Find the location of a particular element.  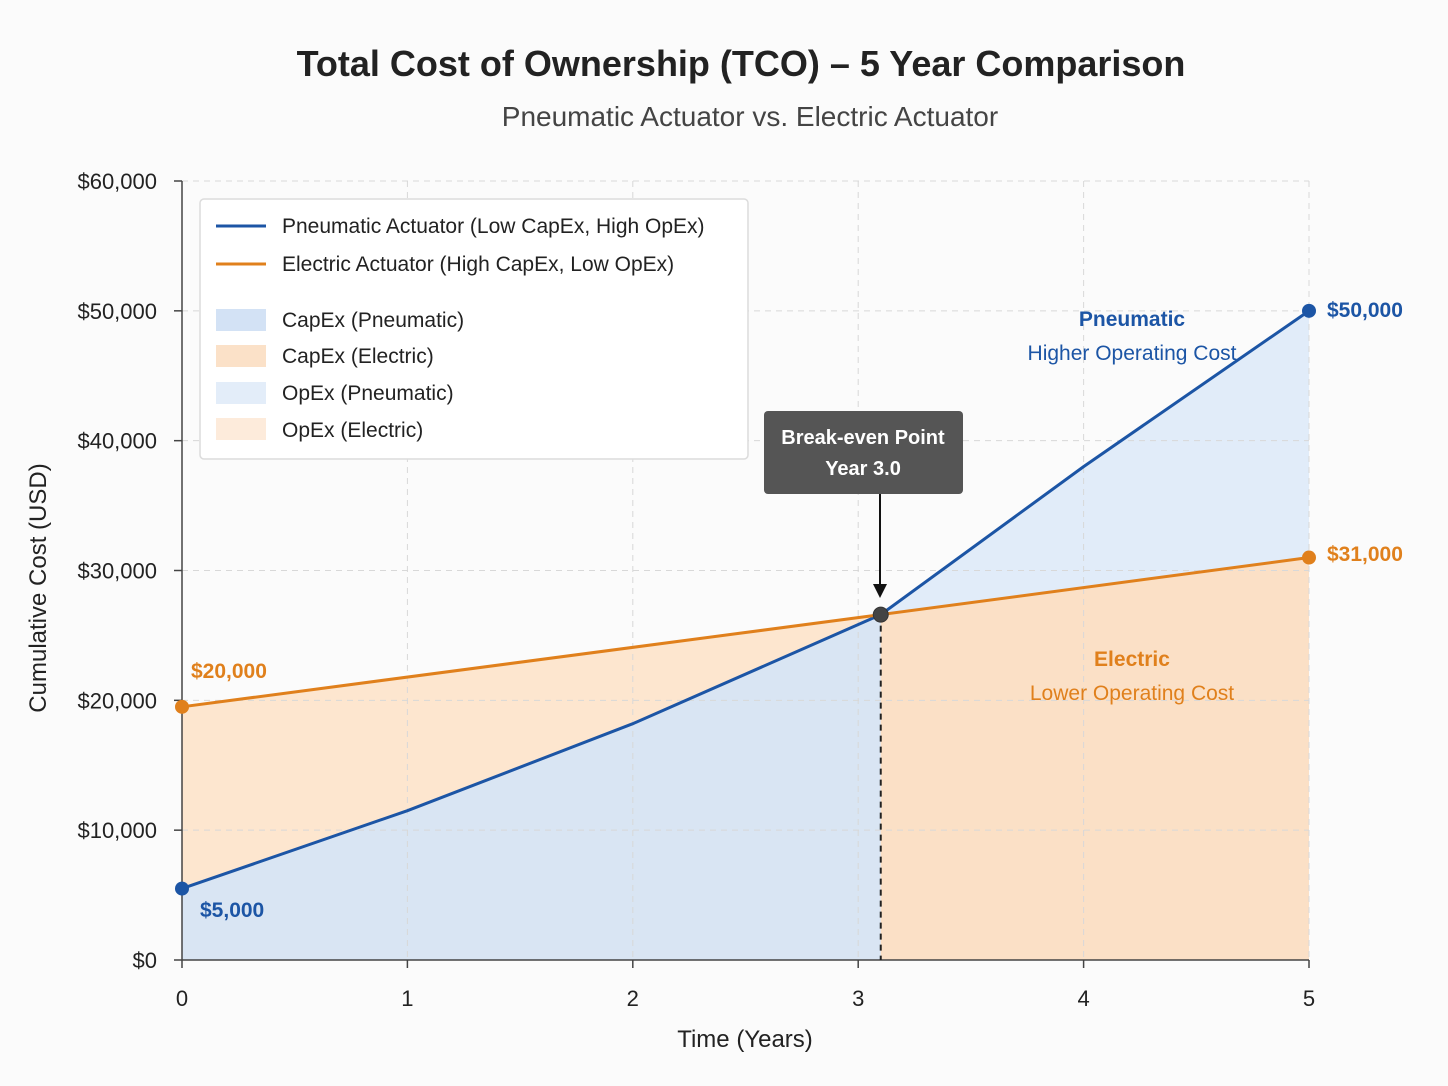

point-electric-end is located at coordinates (1309, 557).